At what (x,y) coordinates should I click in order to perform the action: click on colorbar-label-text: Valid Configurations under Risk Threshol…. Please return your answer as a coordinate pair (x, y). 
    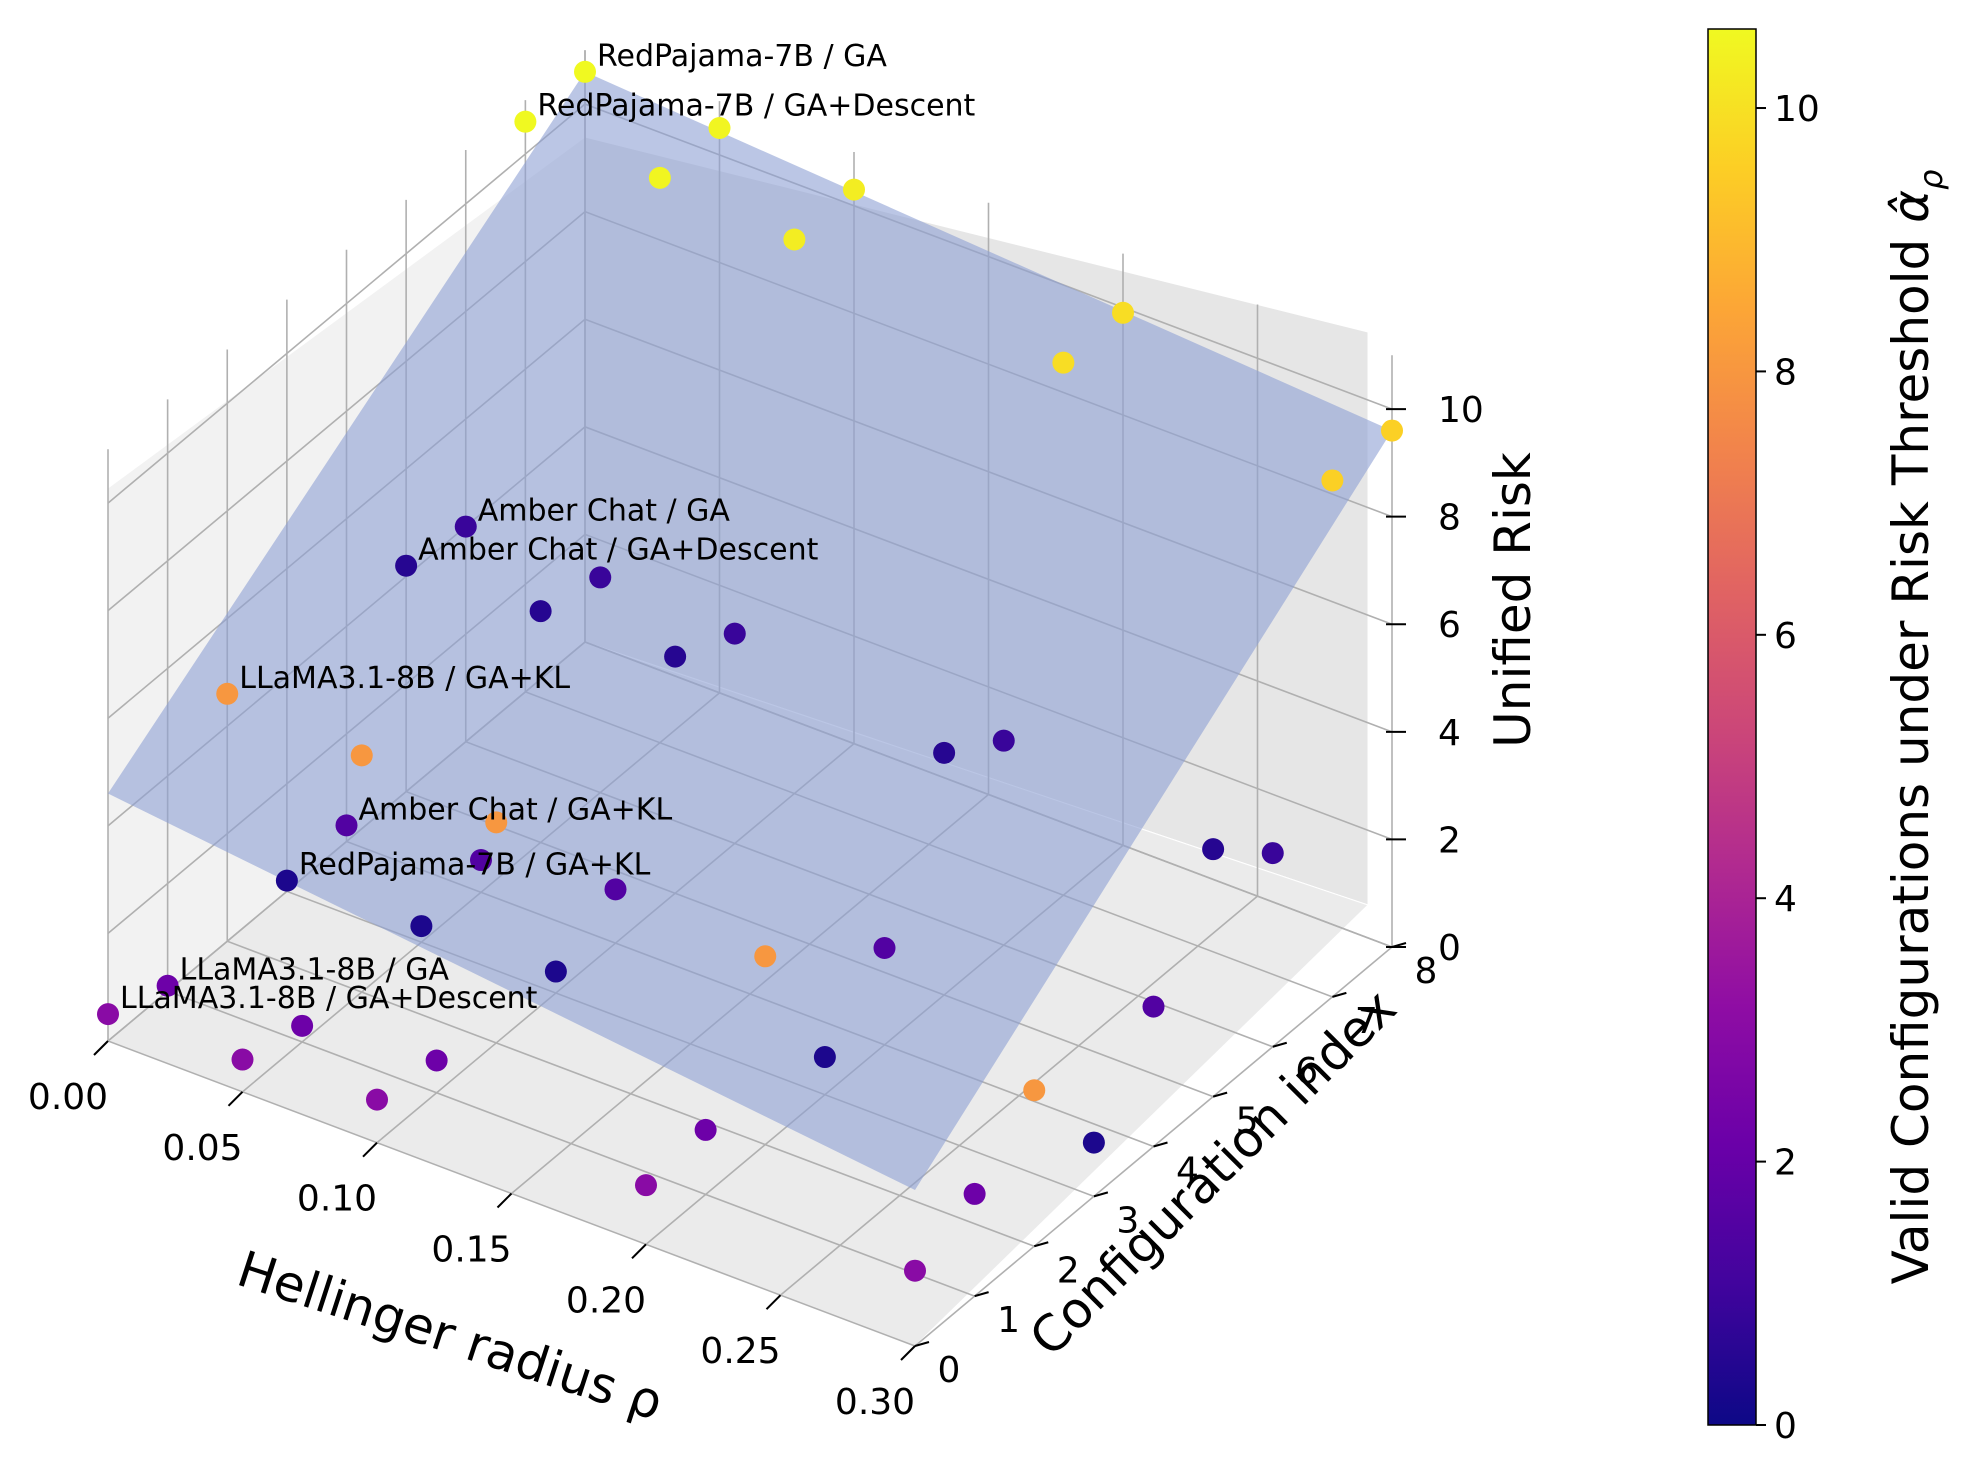
    Looking at the image, I should click on (1911, 754).